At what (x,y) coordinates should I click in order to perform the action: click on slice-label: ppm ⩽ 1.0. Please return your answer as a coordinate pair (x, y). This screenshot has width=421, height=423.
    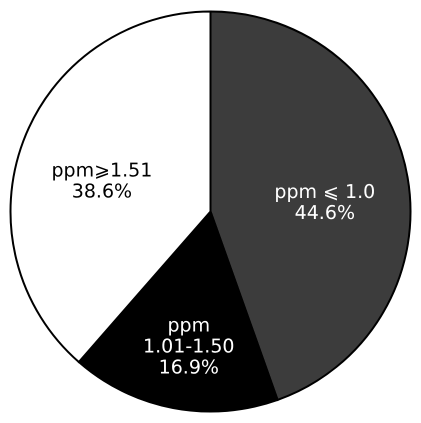
    Looking at the image, I should click on (325, 191).